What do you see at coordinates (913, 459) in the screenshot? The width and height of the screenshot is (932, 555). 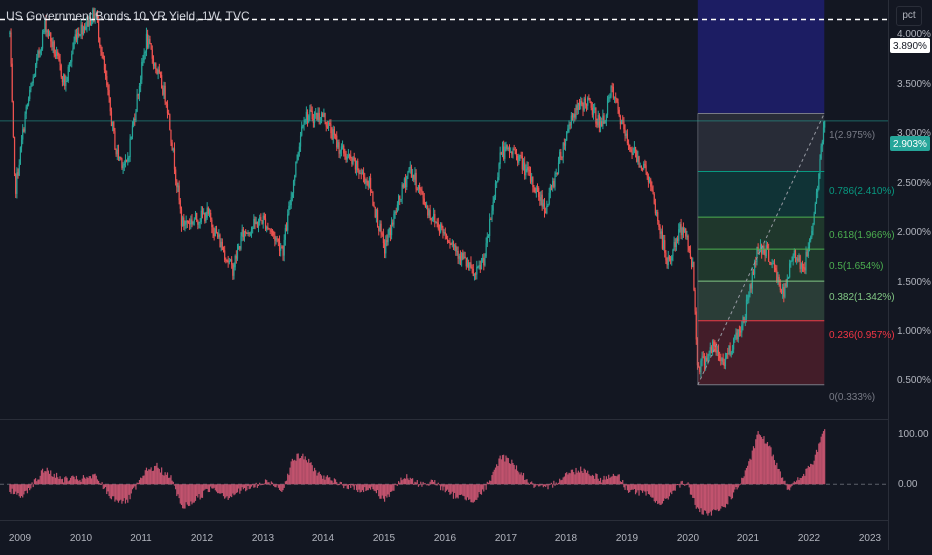 I see `oscillator-axis: 100.00 0.00` at bounding box center [913, 459].